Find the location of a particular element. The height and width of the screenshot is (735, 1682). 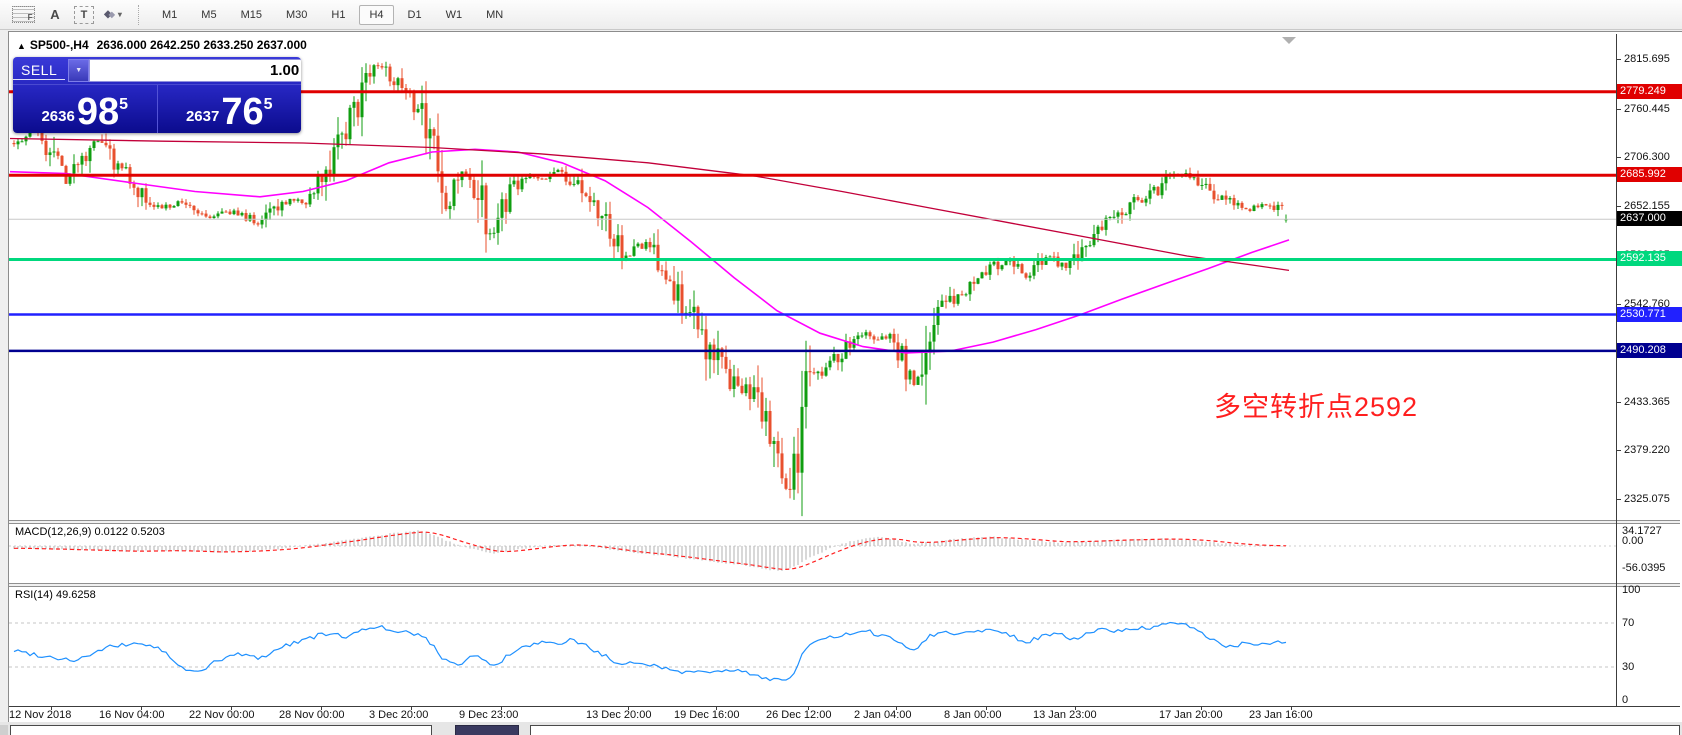

time-axis-label: 13 Jan 23:00 is located at coordinates (1065, 715).